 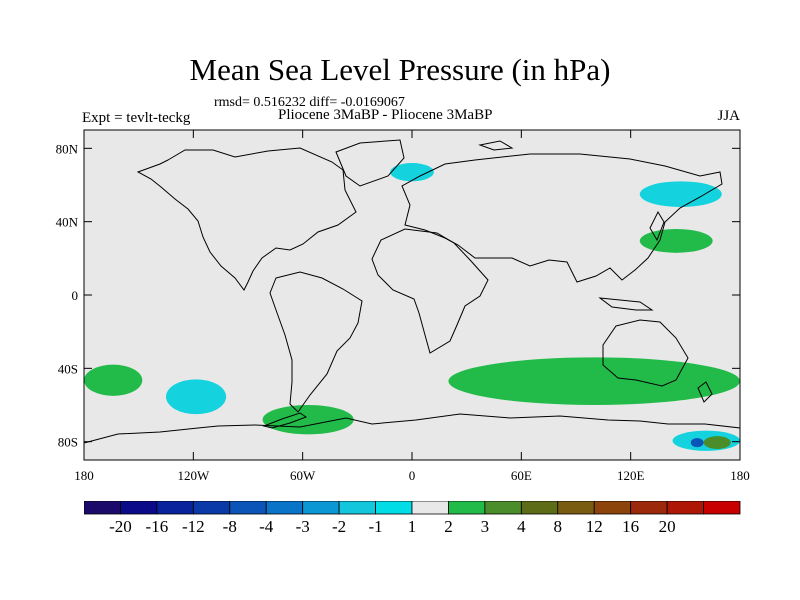 What do you see at coordinates (412, 475) in the screenshot?
I see `x-tick-label: 0` at bounding box center [412, 475].